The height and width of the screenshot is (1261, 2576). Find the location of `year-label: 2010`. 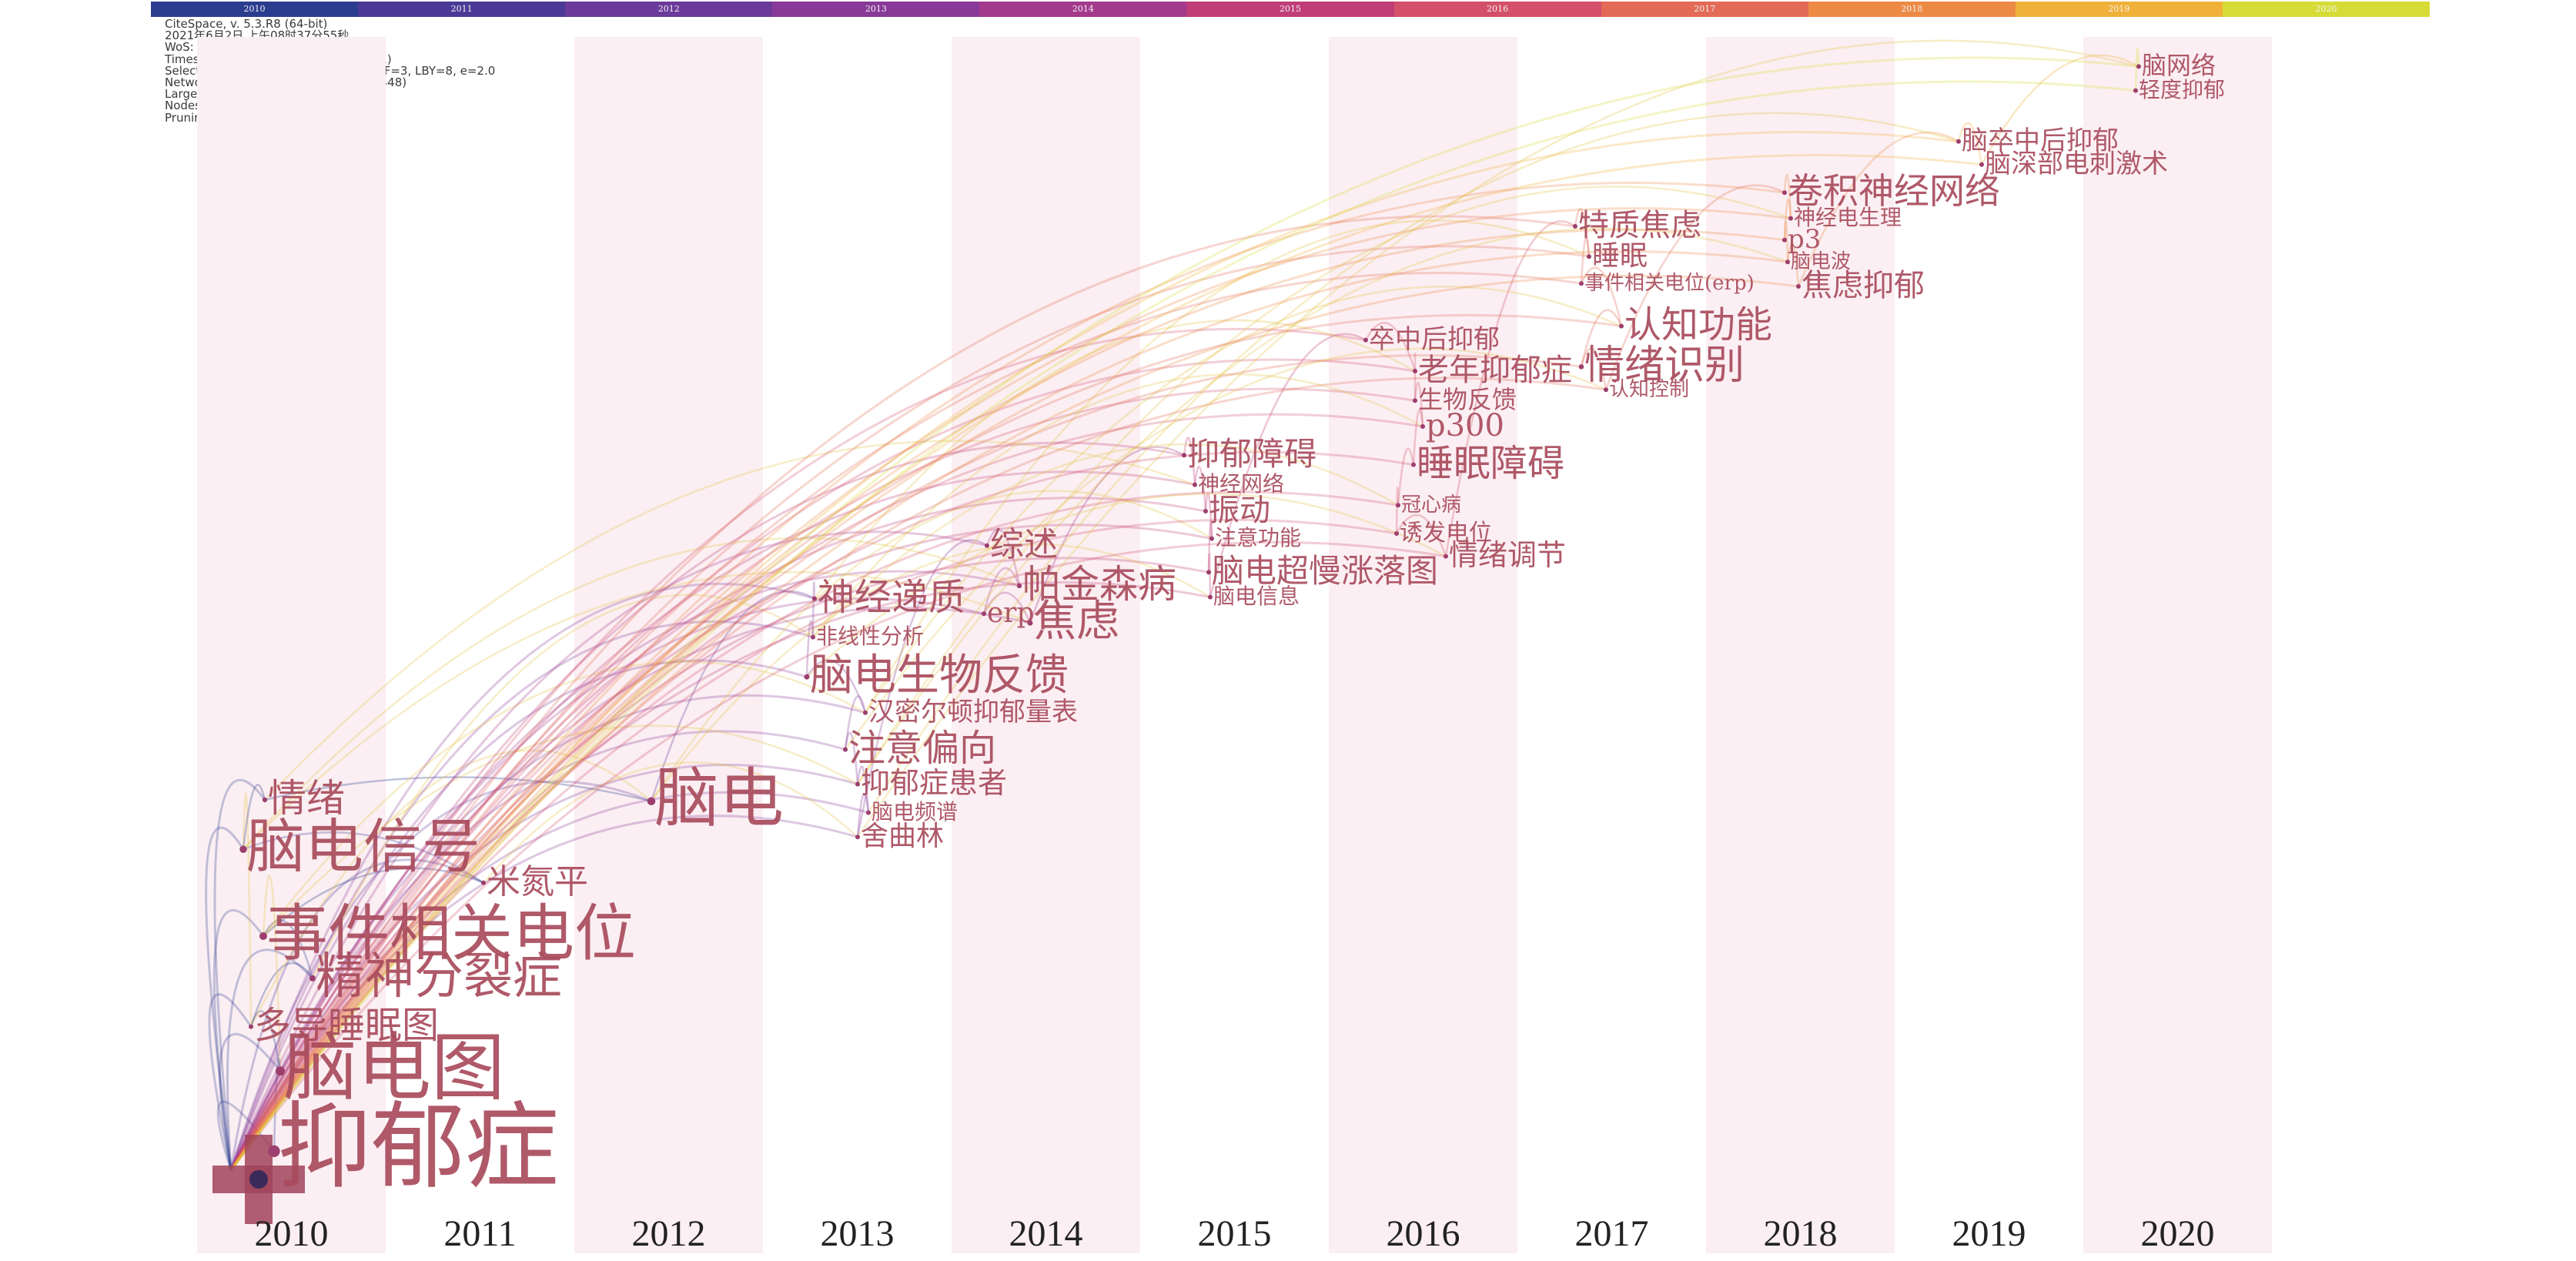

year-label: 2010 is located at coordinates (292, 1233).